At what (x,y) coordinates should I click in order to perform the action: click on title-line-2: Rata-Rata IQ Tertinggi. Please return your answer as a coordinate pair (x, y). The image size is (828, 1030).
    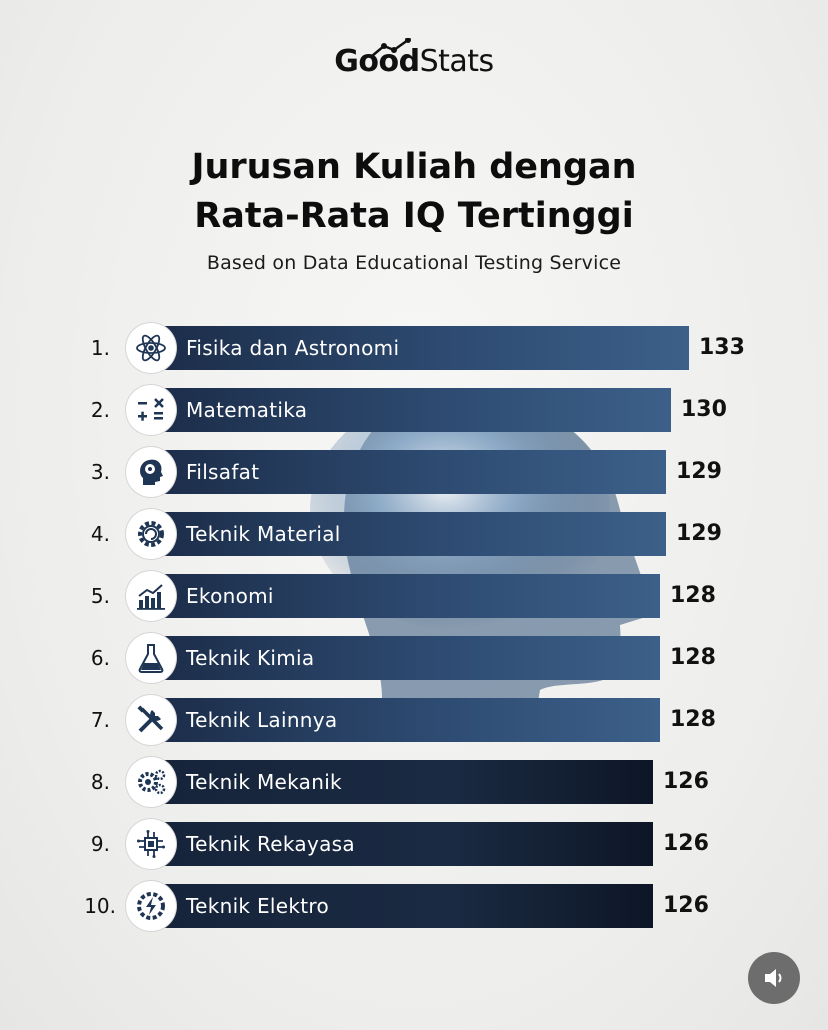
    Looking at the image, I should click on (414, 216).